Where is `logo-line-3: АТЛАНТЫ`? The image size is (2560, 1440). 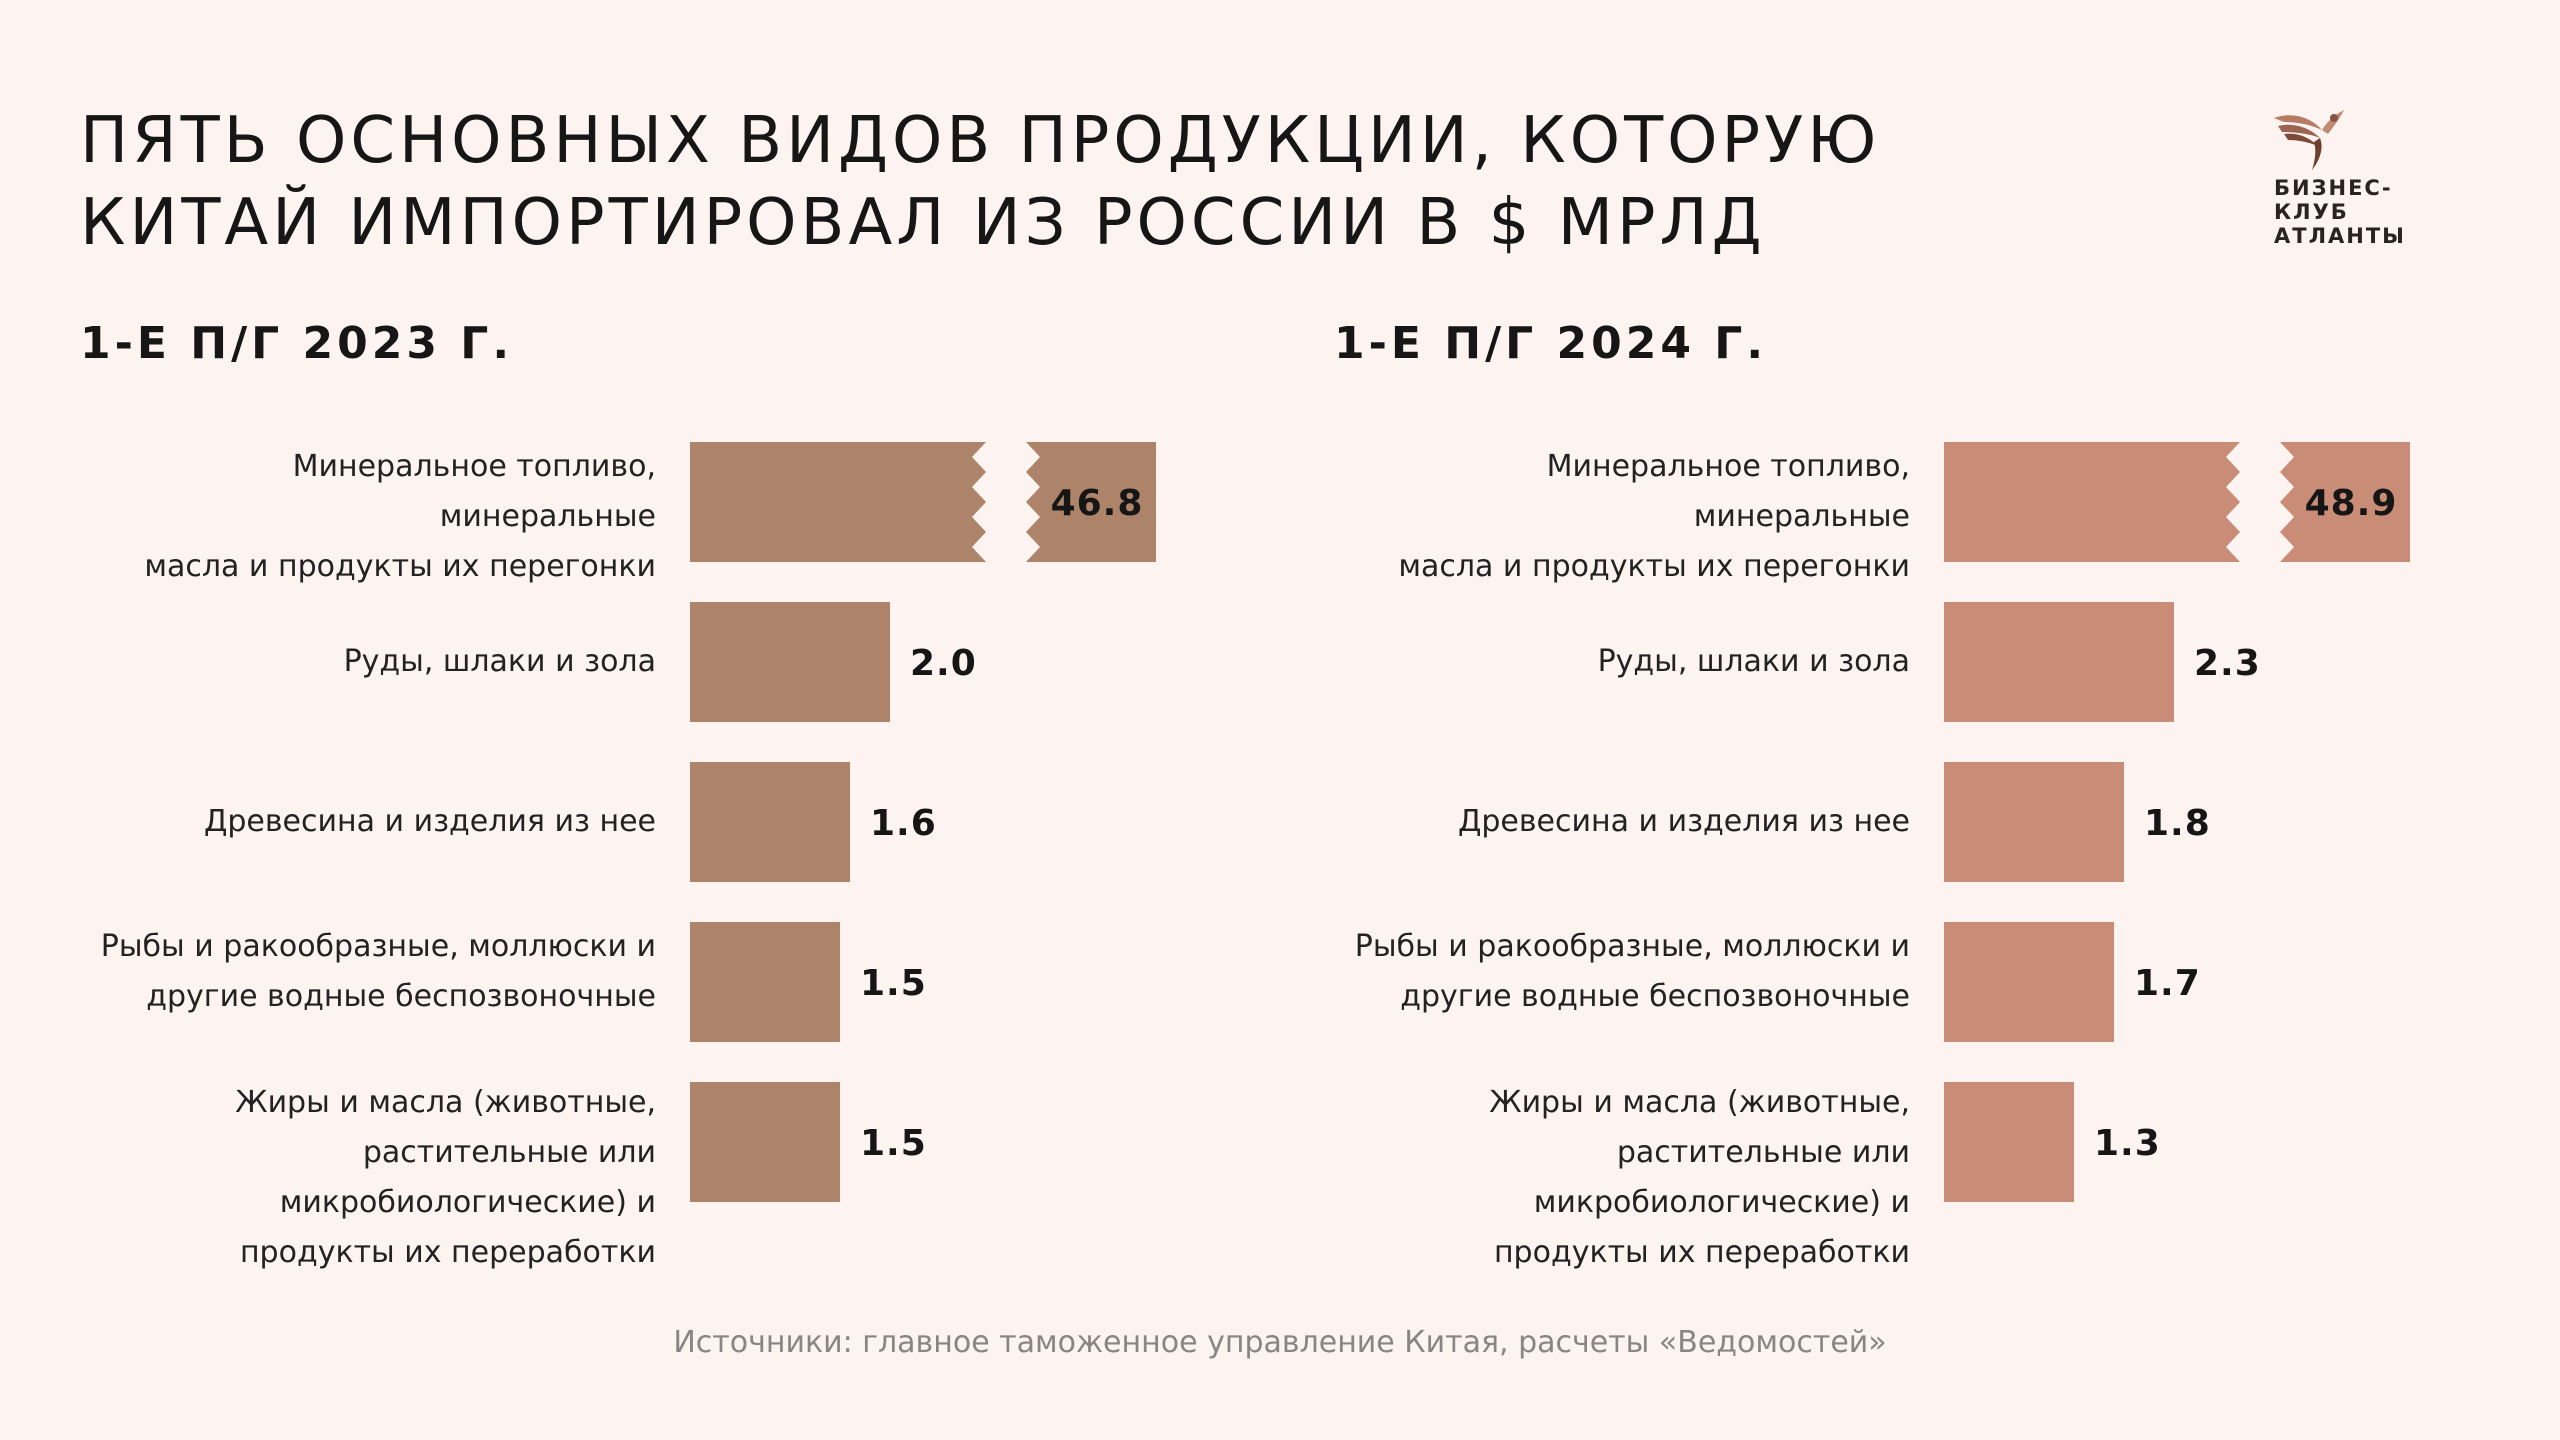
logo-line-3: АТЛАНТЫ is located at coordinates (2340, 236).